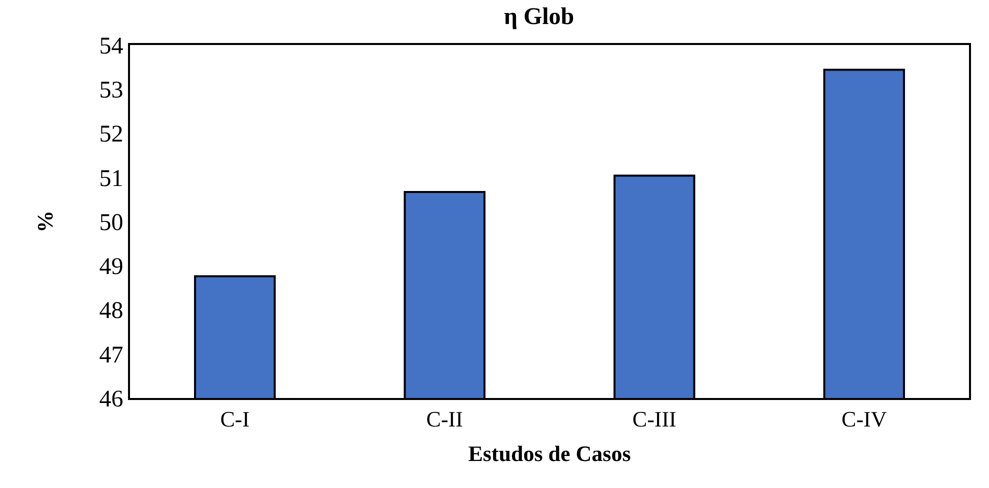 The height and width of the screenshot is (488, 989). I want to click on y-tick-label: 52, so click(111, 135).